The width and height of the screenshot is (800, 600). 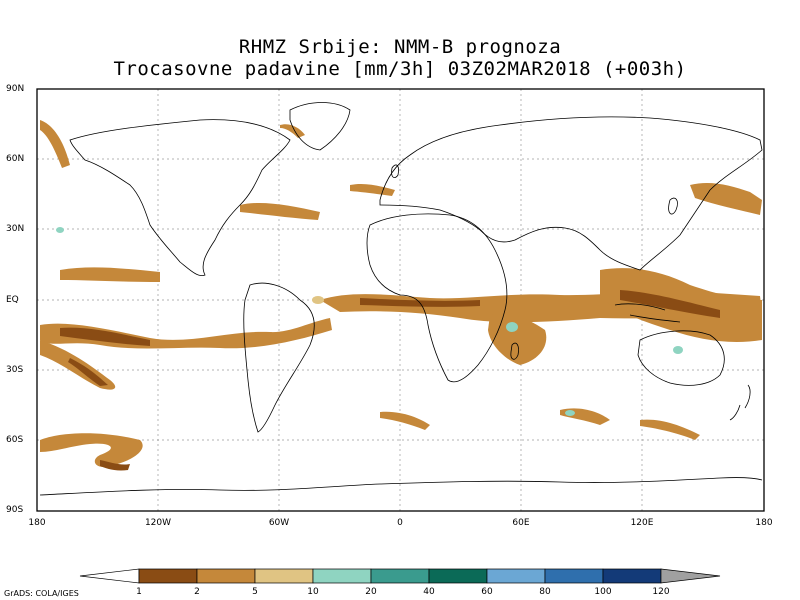 I want to click on x-label-60w: 60W, so click(x=279, y=523).